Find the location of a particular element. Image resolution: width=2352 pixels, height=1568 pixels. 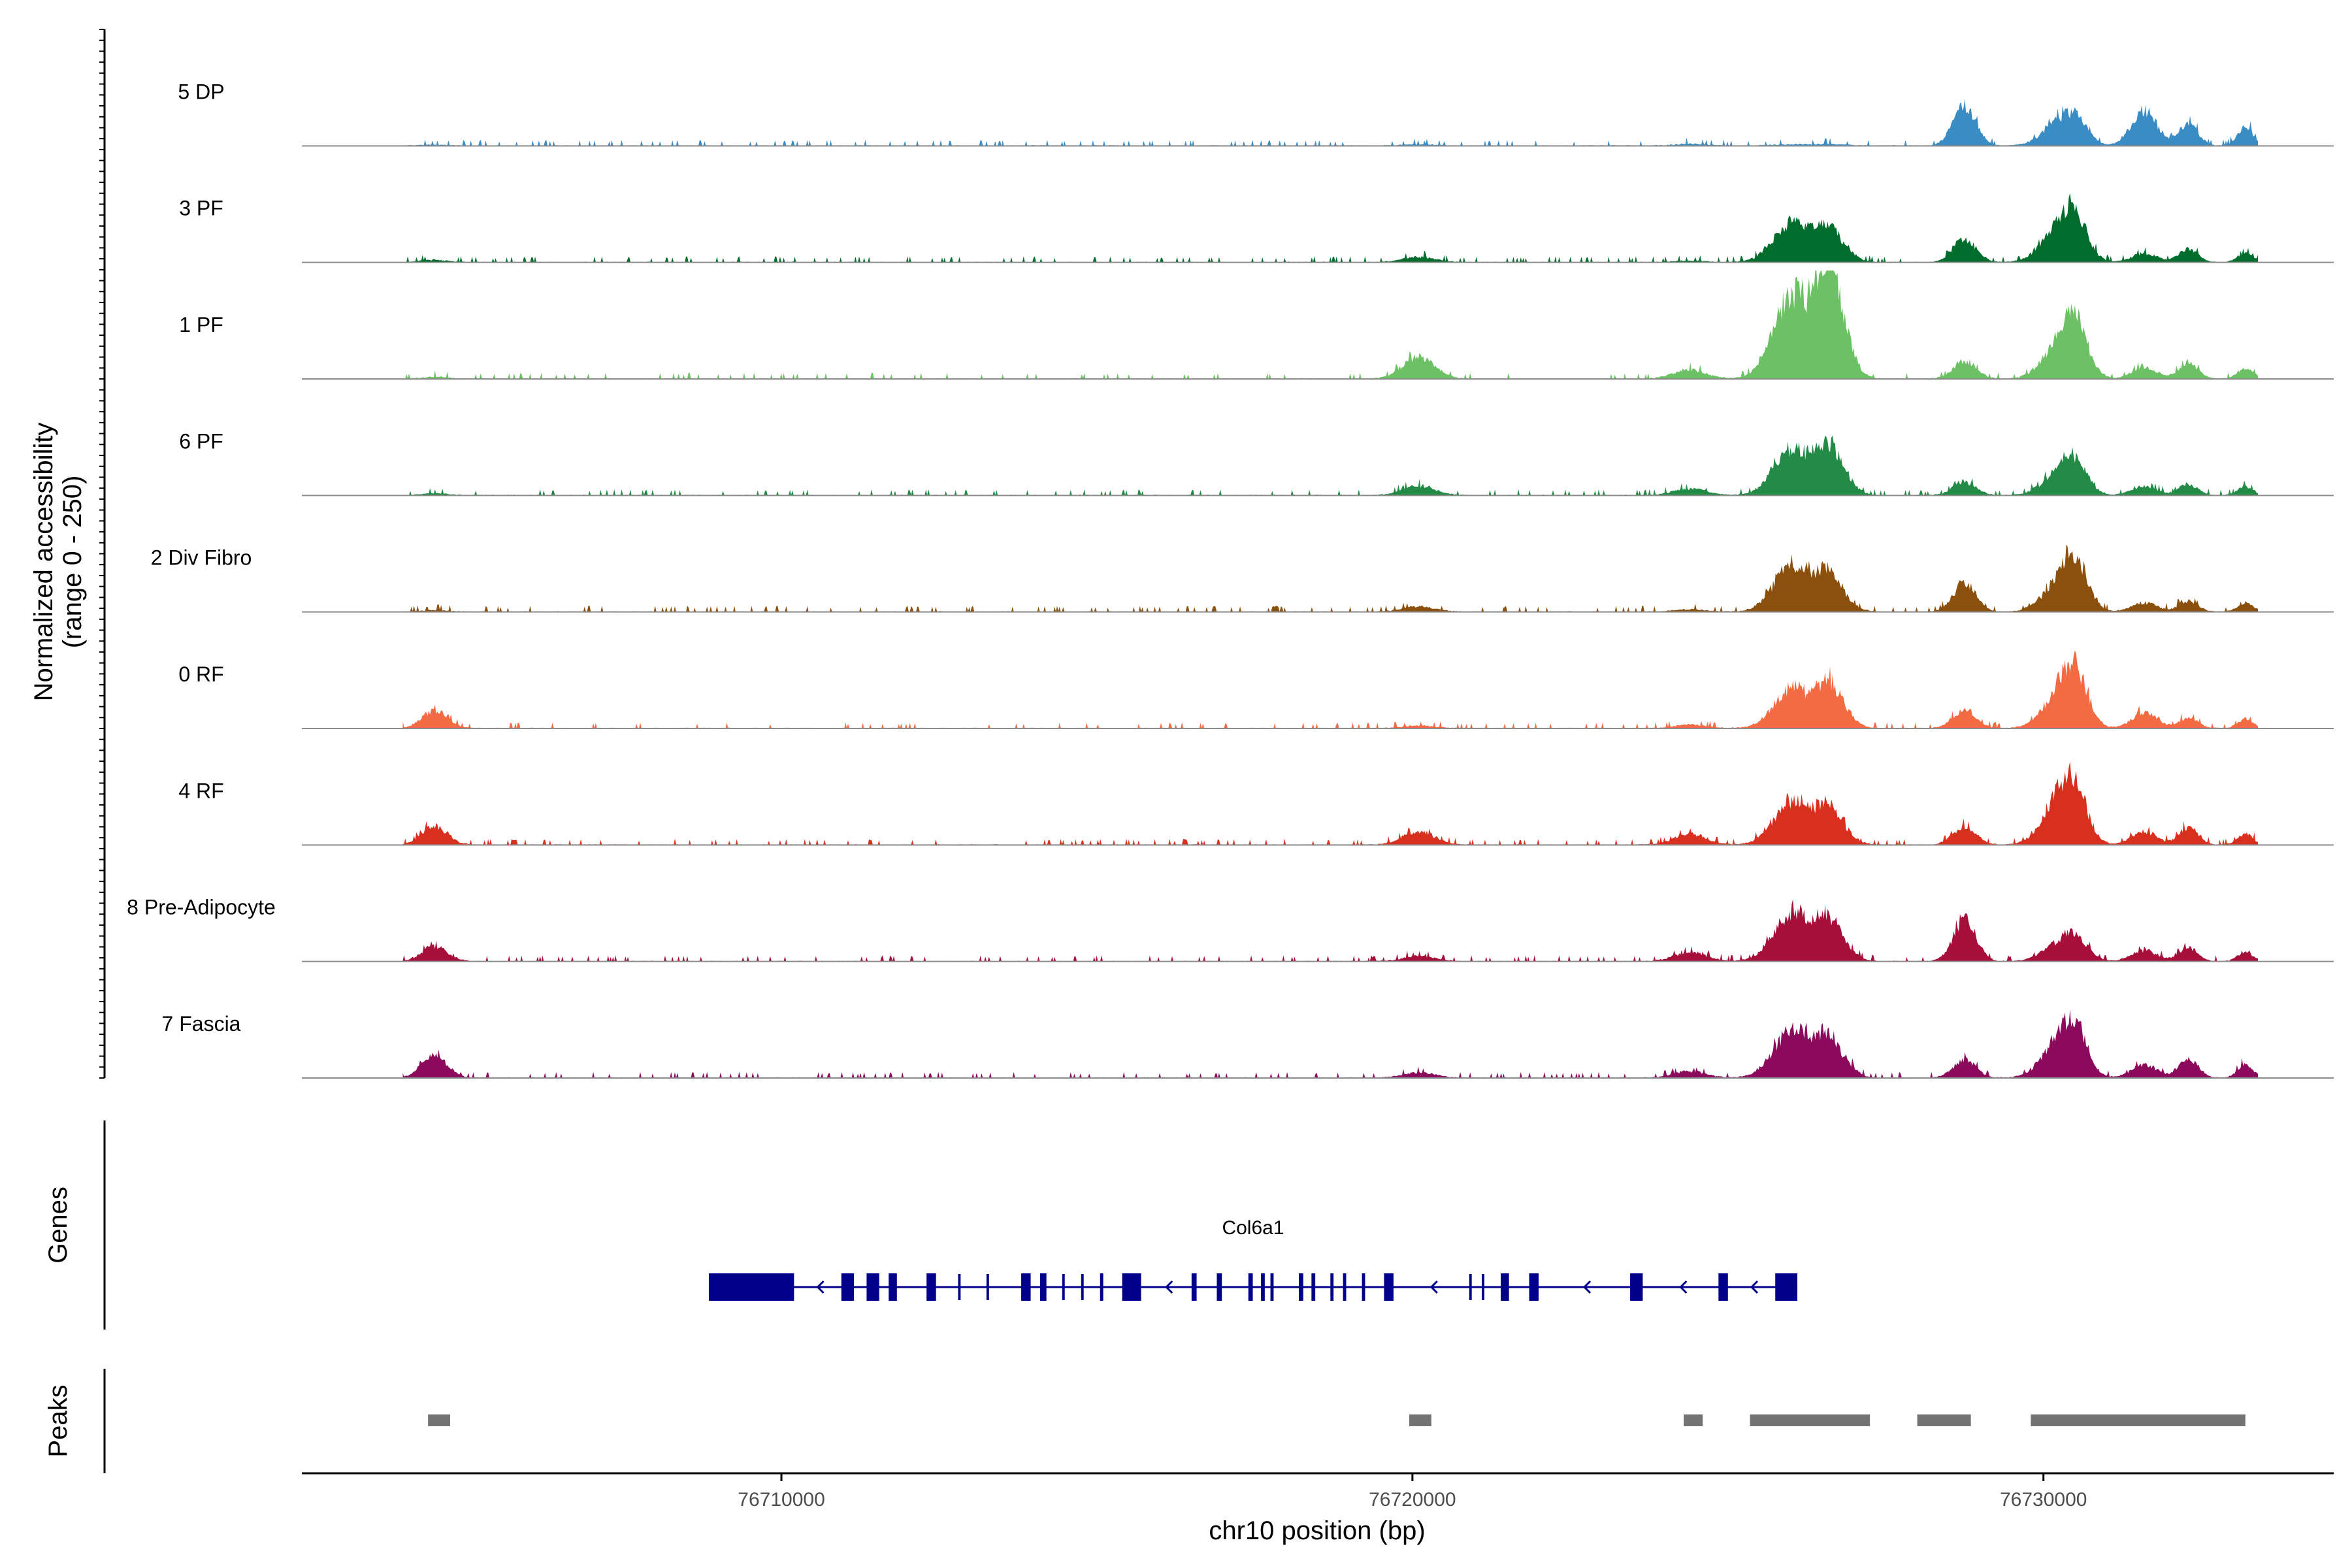

gene-model: Col6a1 is located at coordinates (1253, 1259).